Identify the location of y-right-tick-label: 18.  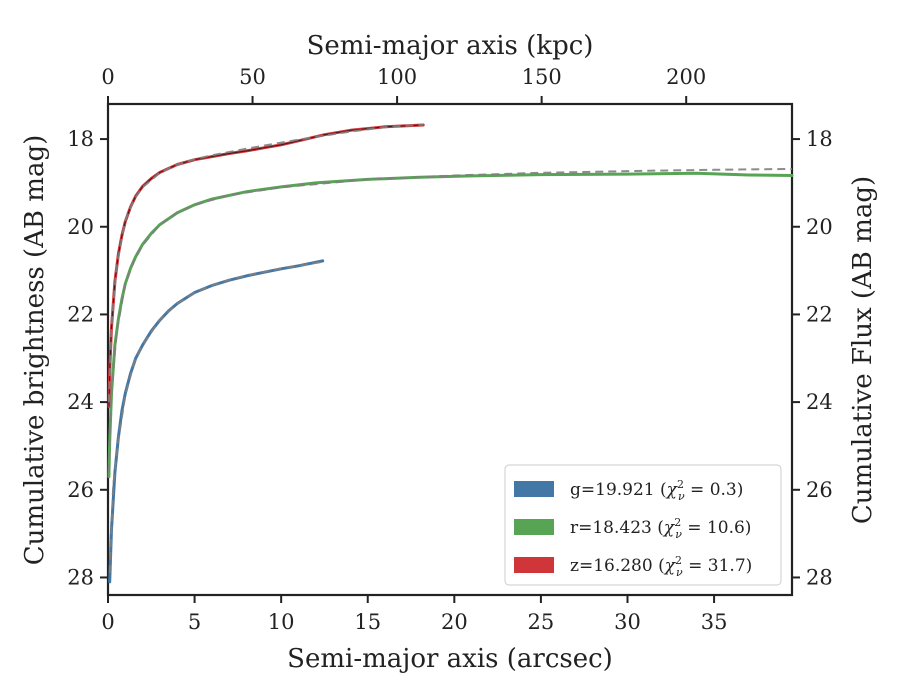
(819, 139).